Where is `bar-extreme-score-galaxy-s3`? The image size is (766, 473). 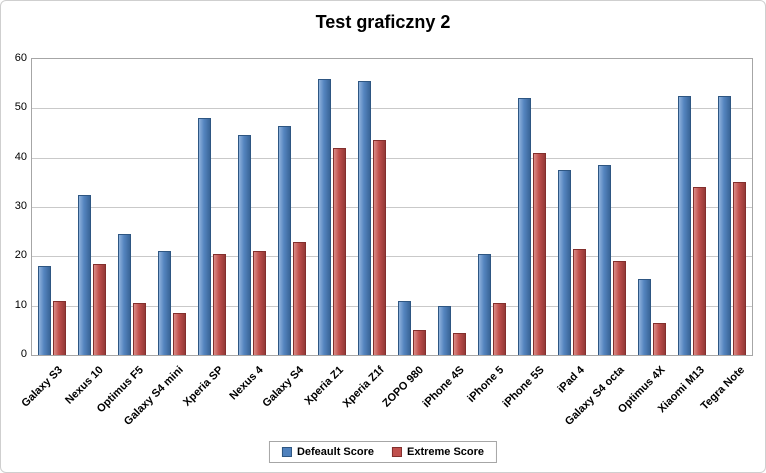 bar-extreme-score-galaxy-s3 is located at coordinates (59, 327).